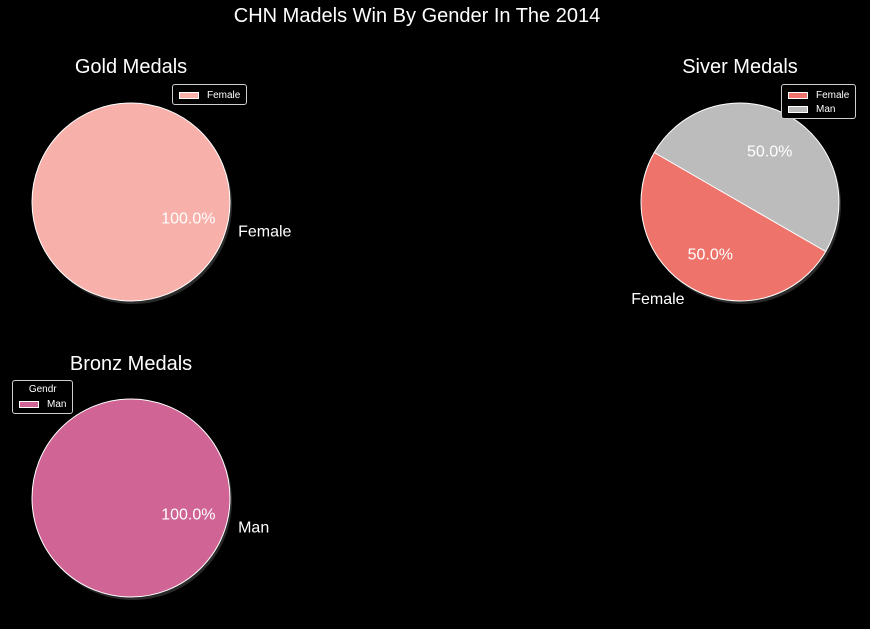  I want to click on figure-suptitle: CHN Madels Win By Gender In The 2014, so click(417, 16).